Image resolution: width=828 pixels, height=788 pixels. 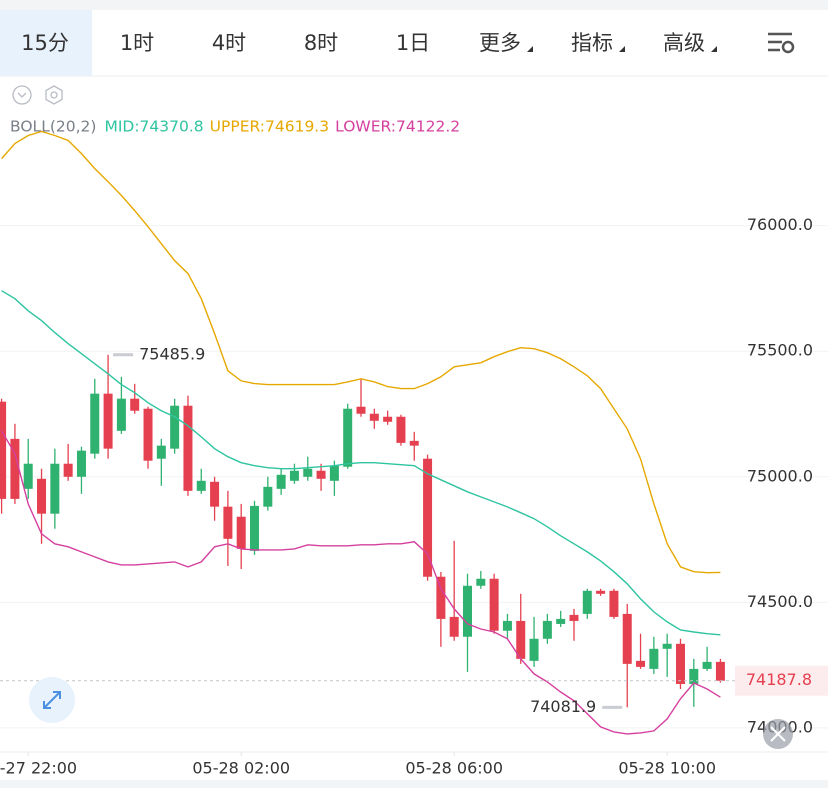 I want to click on x-tick-label: 05-27 22:00, so click(x=38, y=768).